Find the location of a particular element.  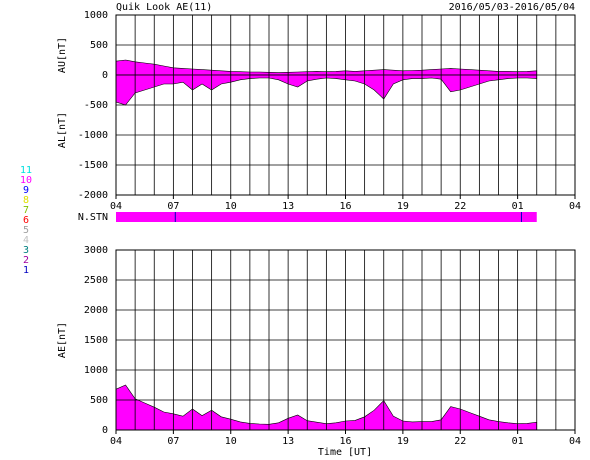

station-legend: 9 is located at coordinates (26, 190).